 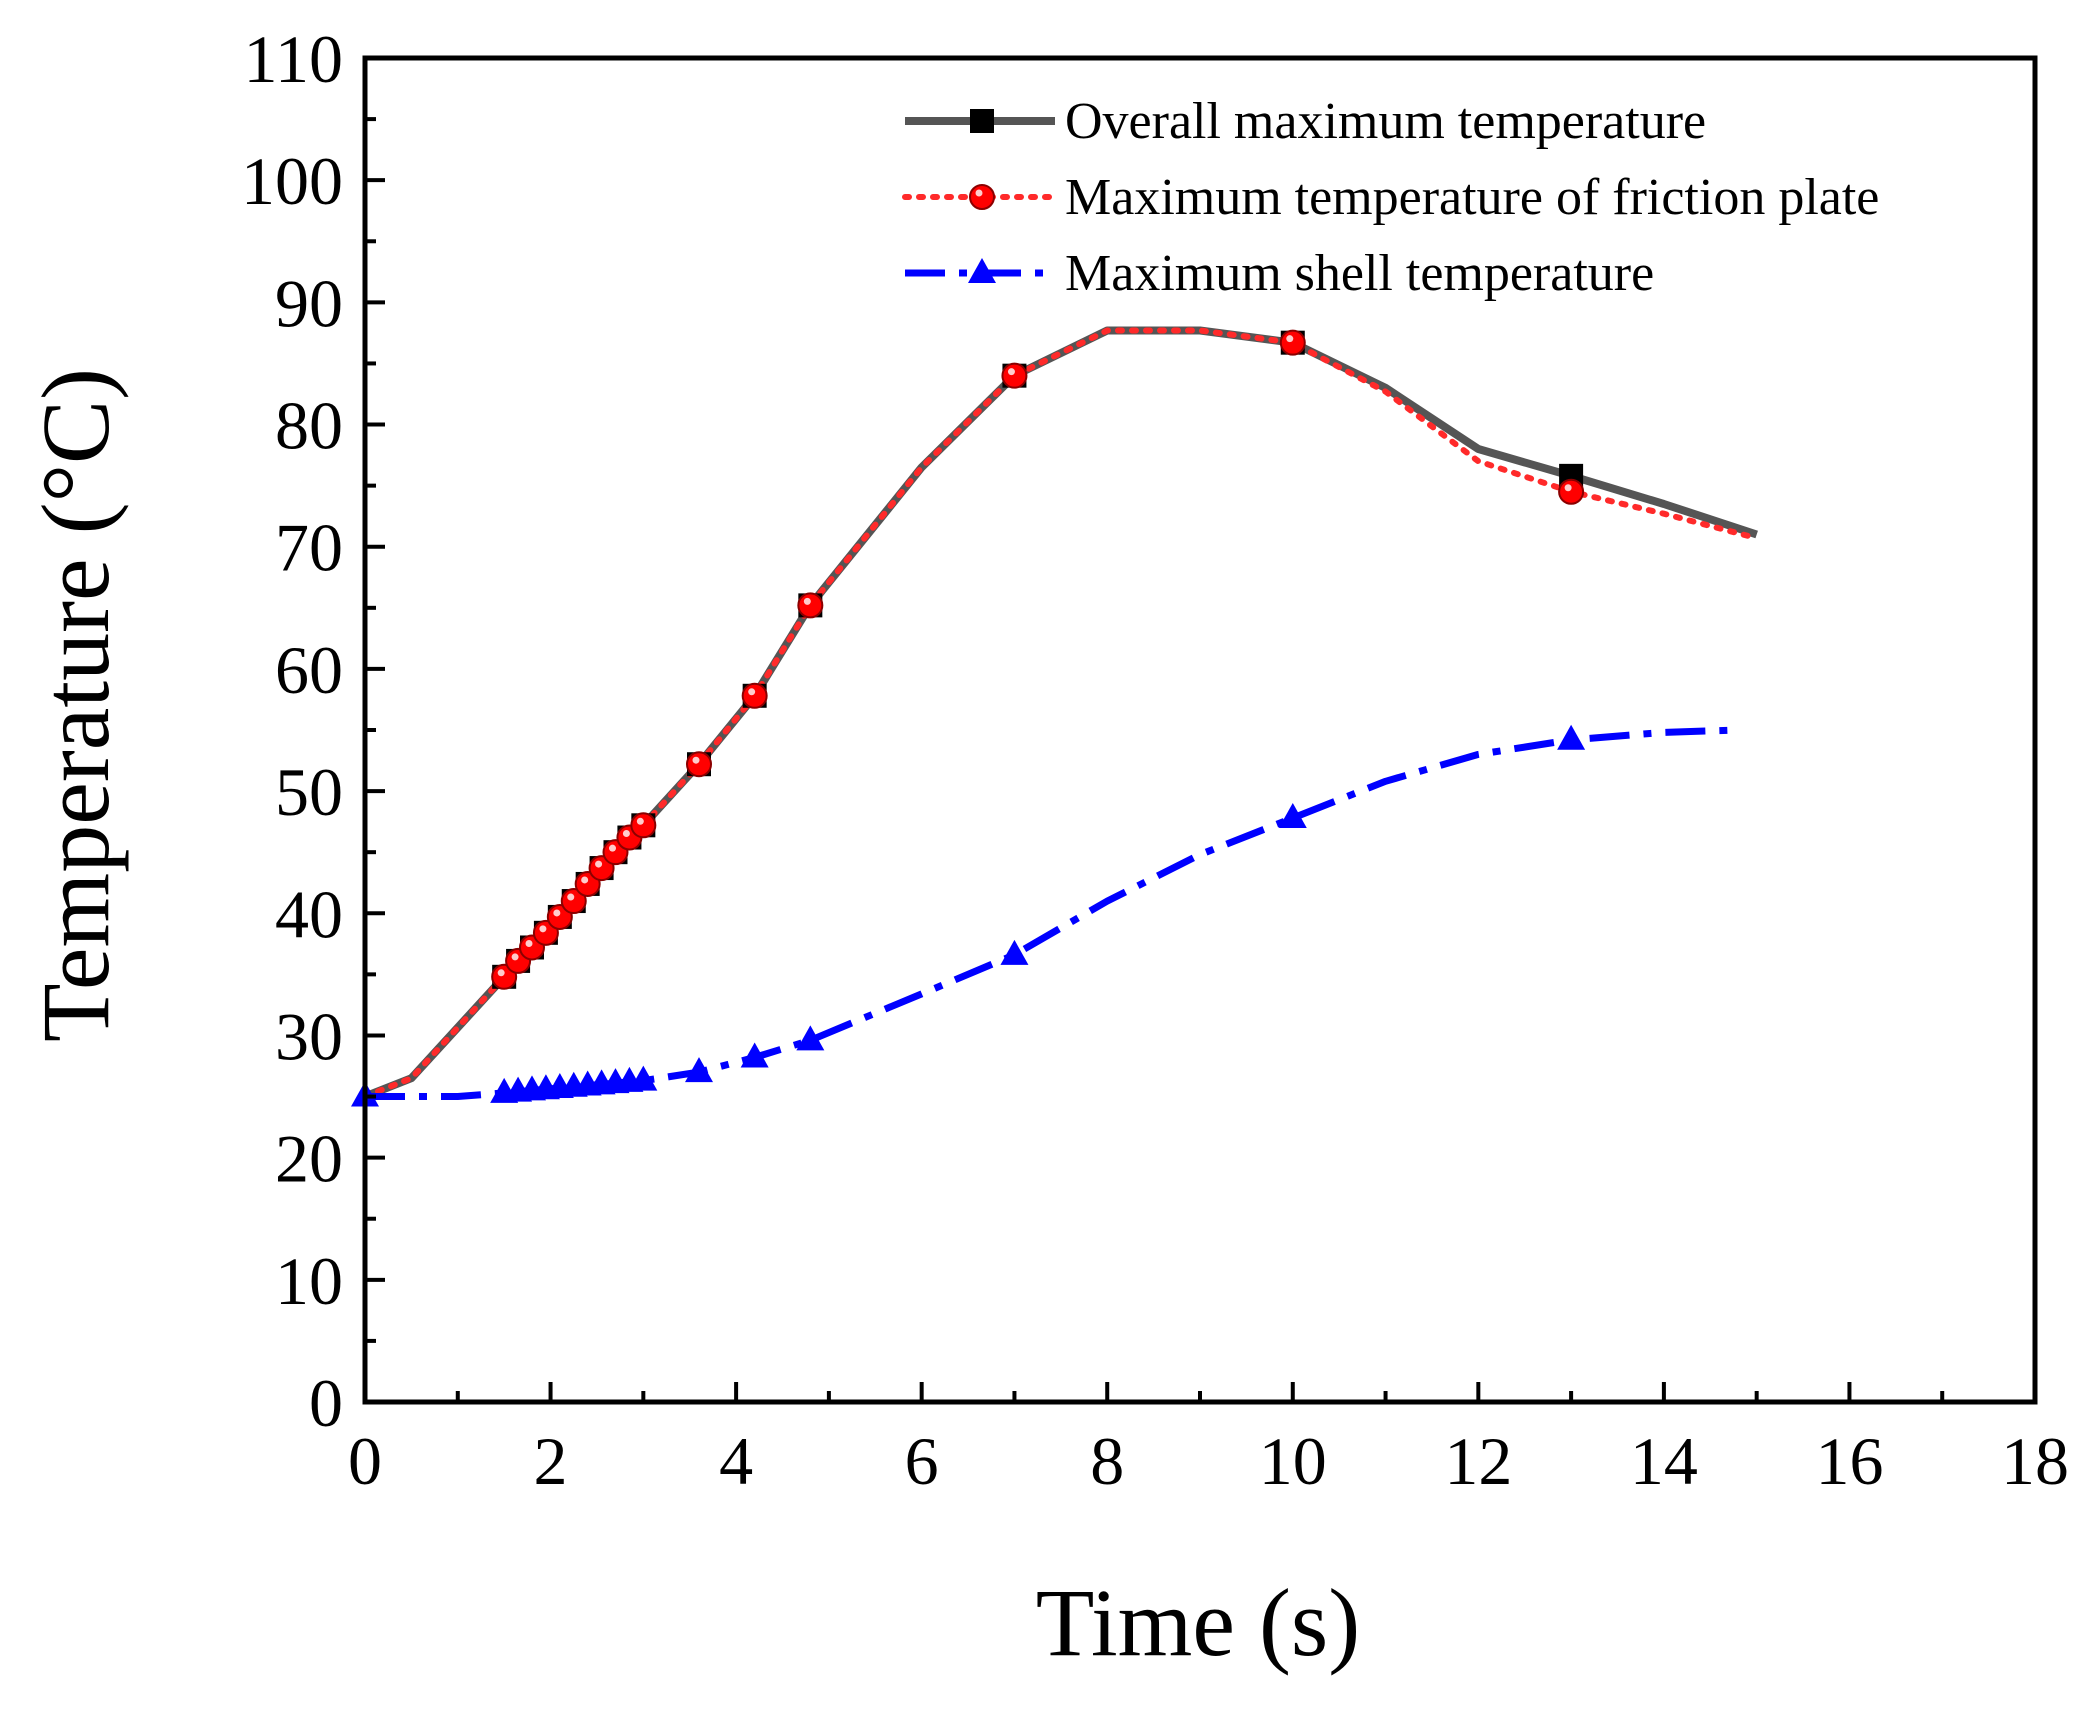 What do you see at coordinates (309, 1159) in the screenshot?
I see `y-tick-label-20: 20` at bounding box center [309, 1159].